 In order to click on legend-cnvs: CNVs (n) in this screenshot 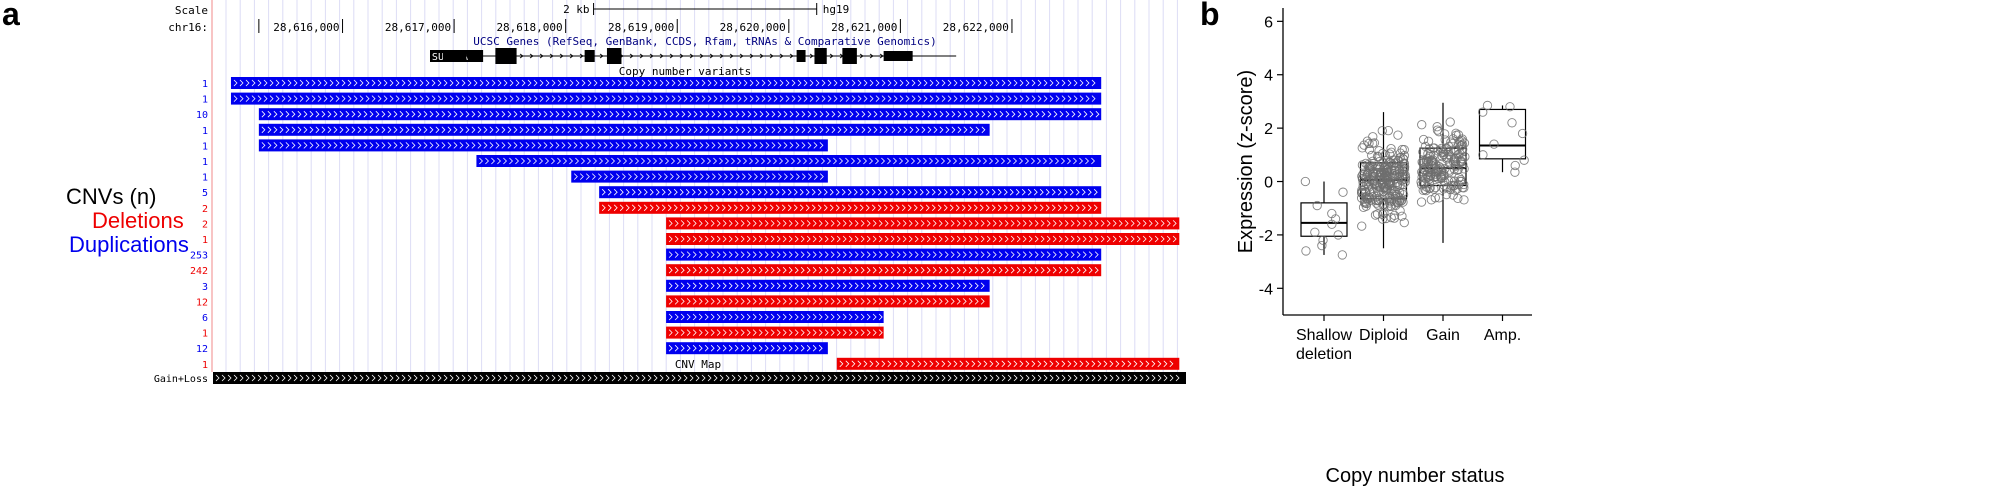, I will do `click(111, 196)`.